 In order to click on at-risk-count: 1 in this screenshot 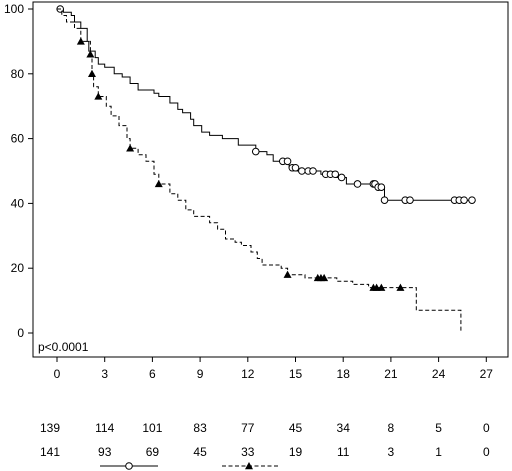, I will do `click(438, 452)`.